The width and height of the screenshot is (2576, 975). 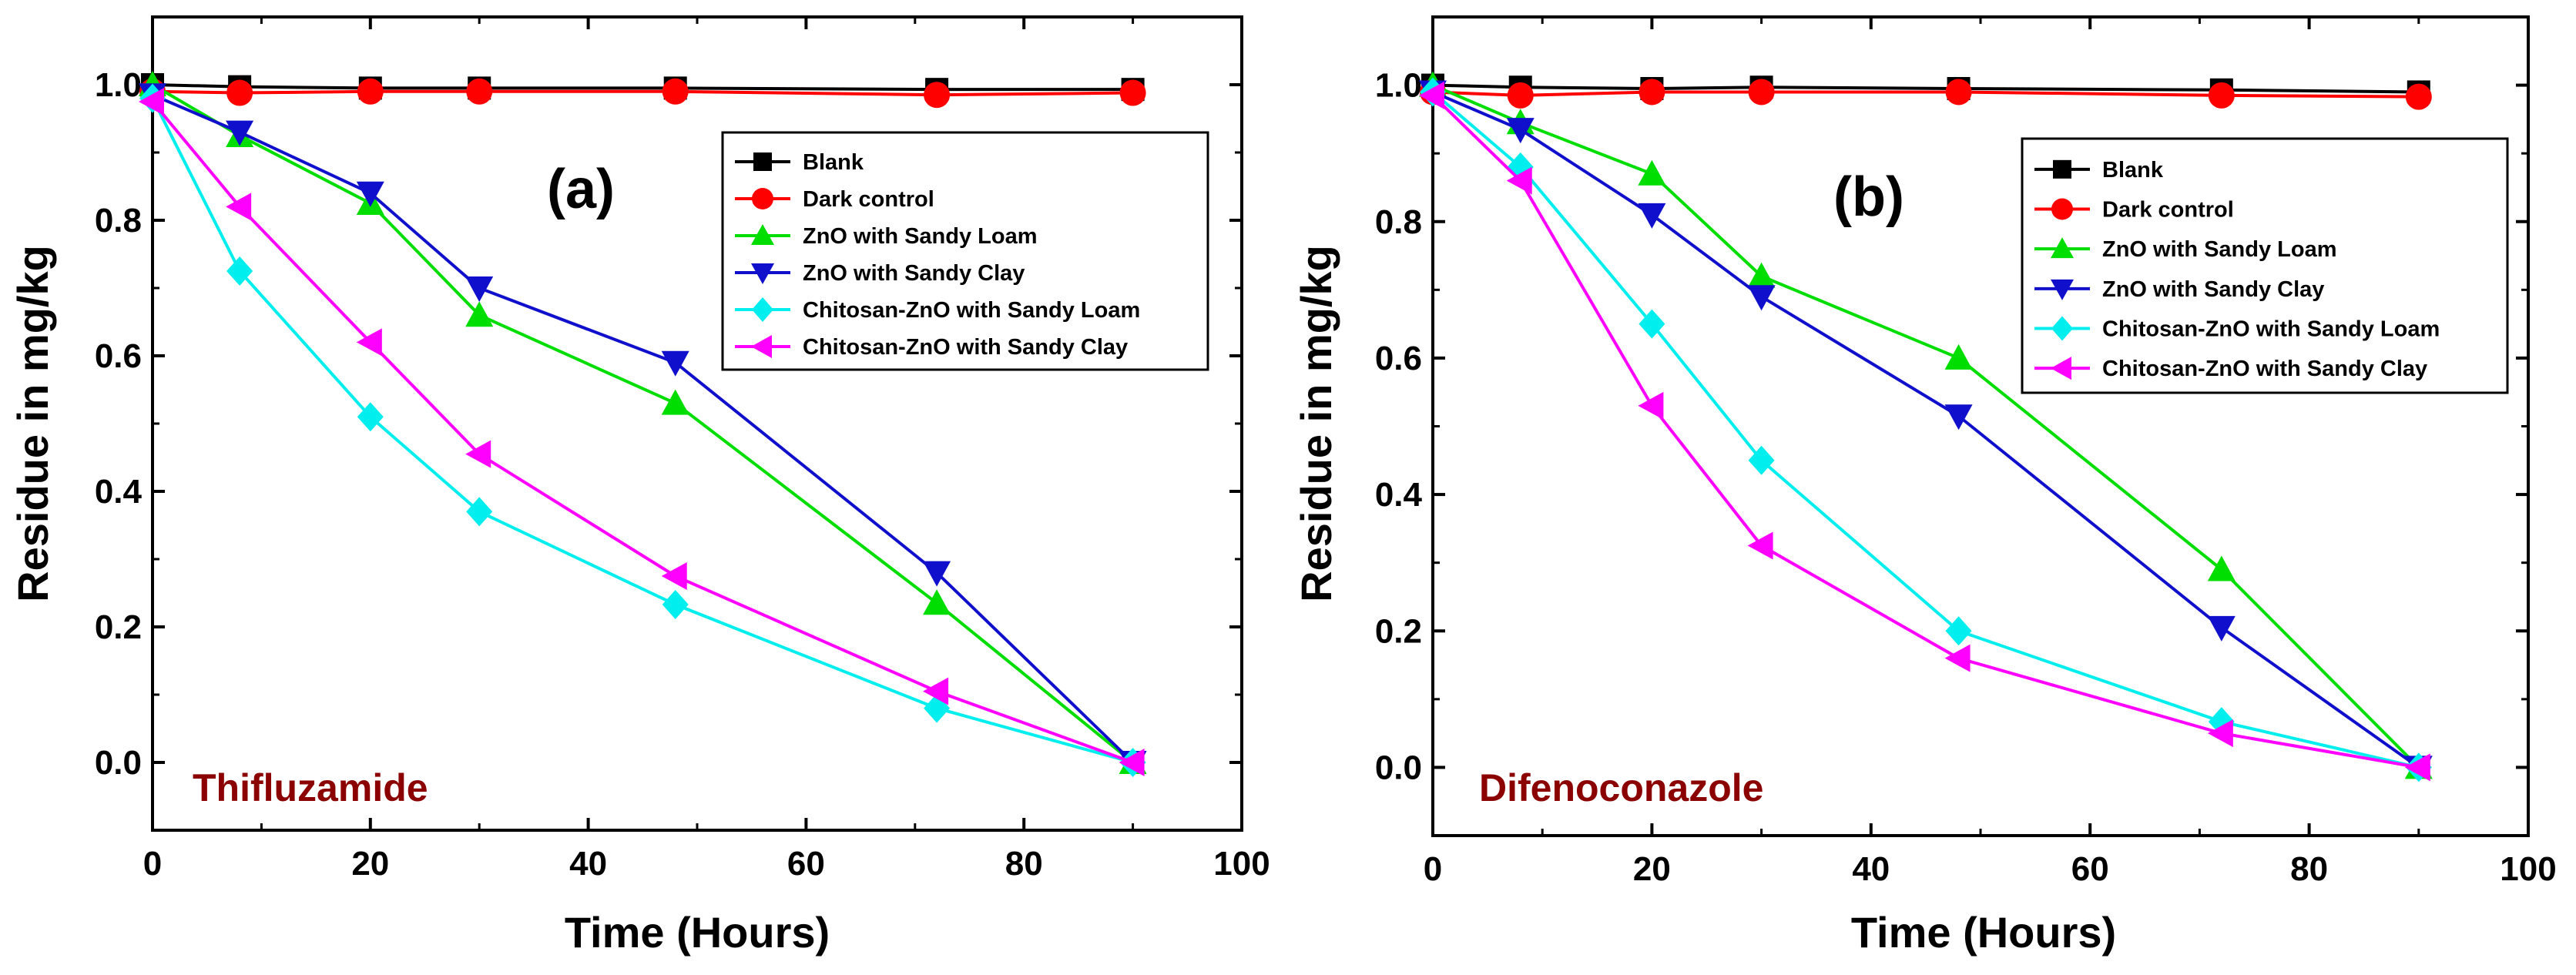 What do you see at coordinates (581, 190) in the screenshot?
I see `panel-label: (a)` at bounding box center [581, 190].